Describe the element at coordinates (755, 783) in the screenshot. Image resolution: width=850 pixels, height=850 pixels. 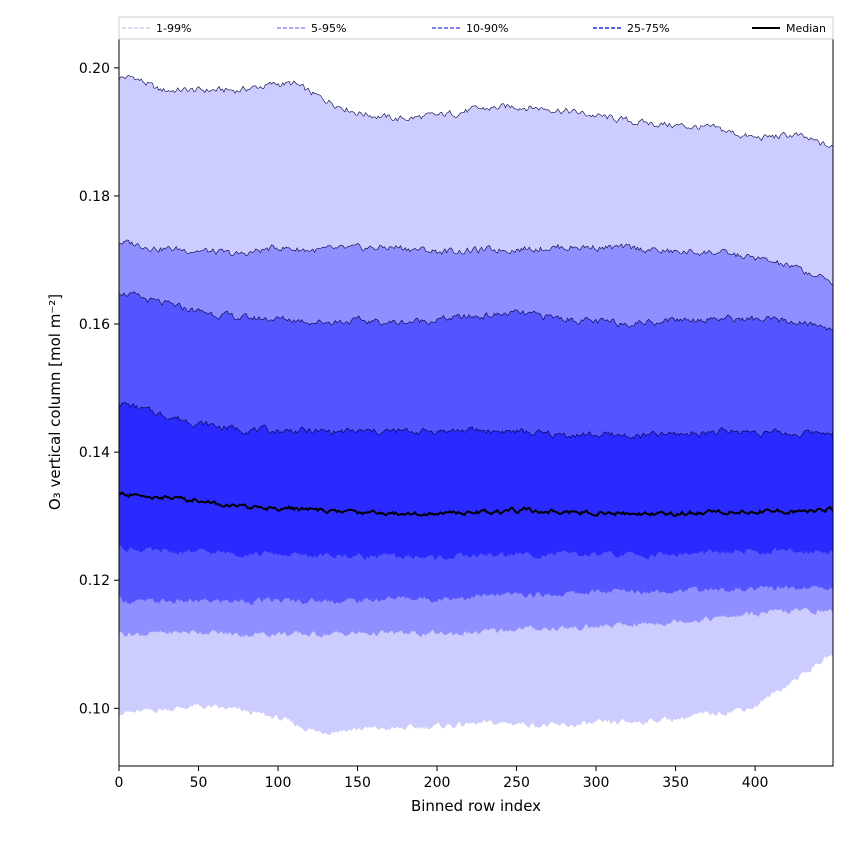
I see `x-tick-label: 400` at that location.